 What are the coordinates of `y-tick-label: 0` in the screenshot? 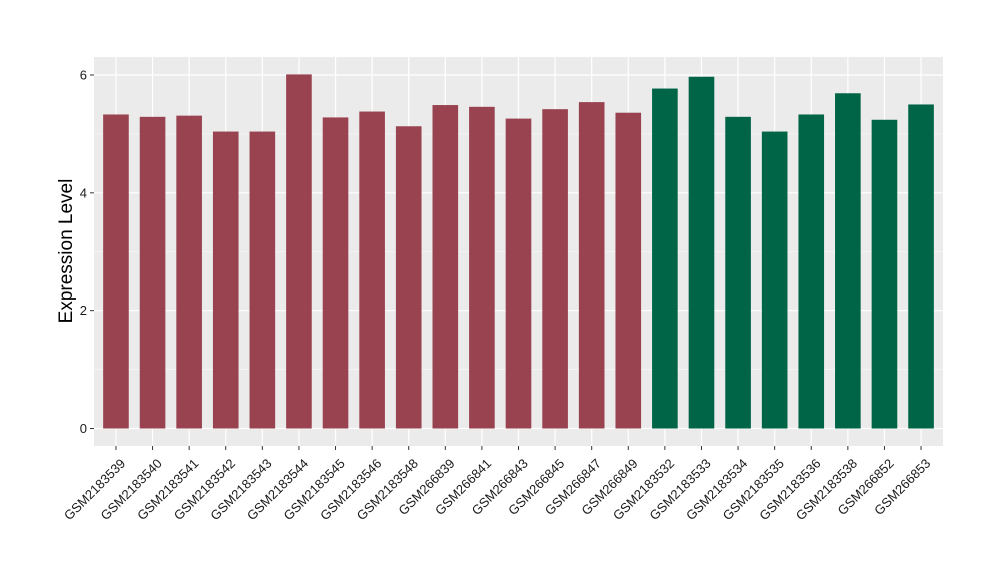 It's located at (83, 428).